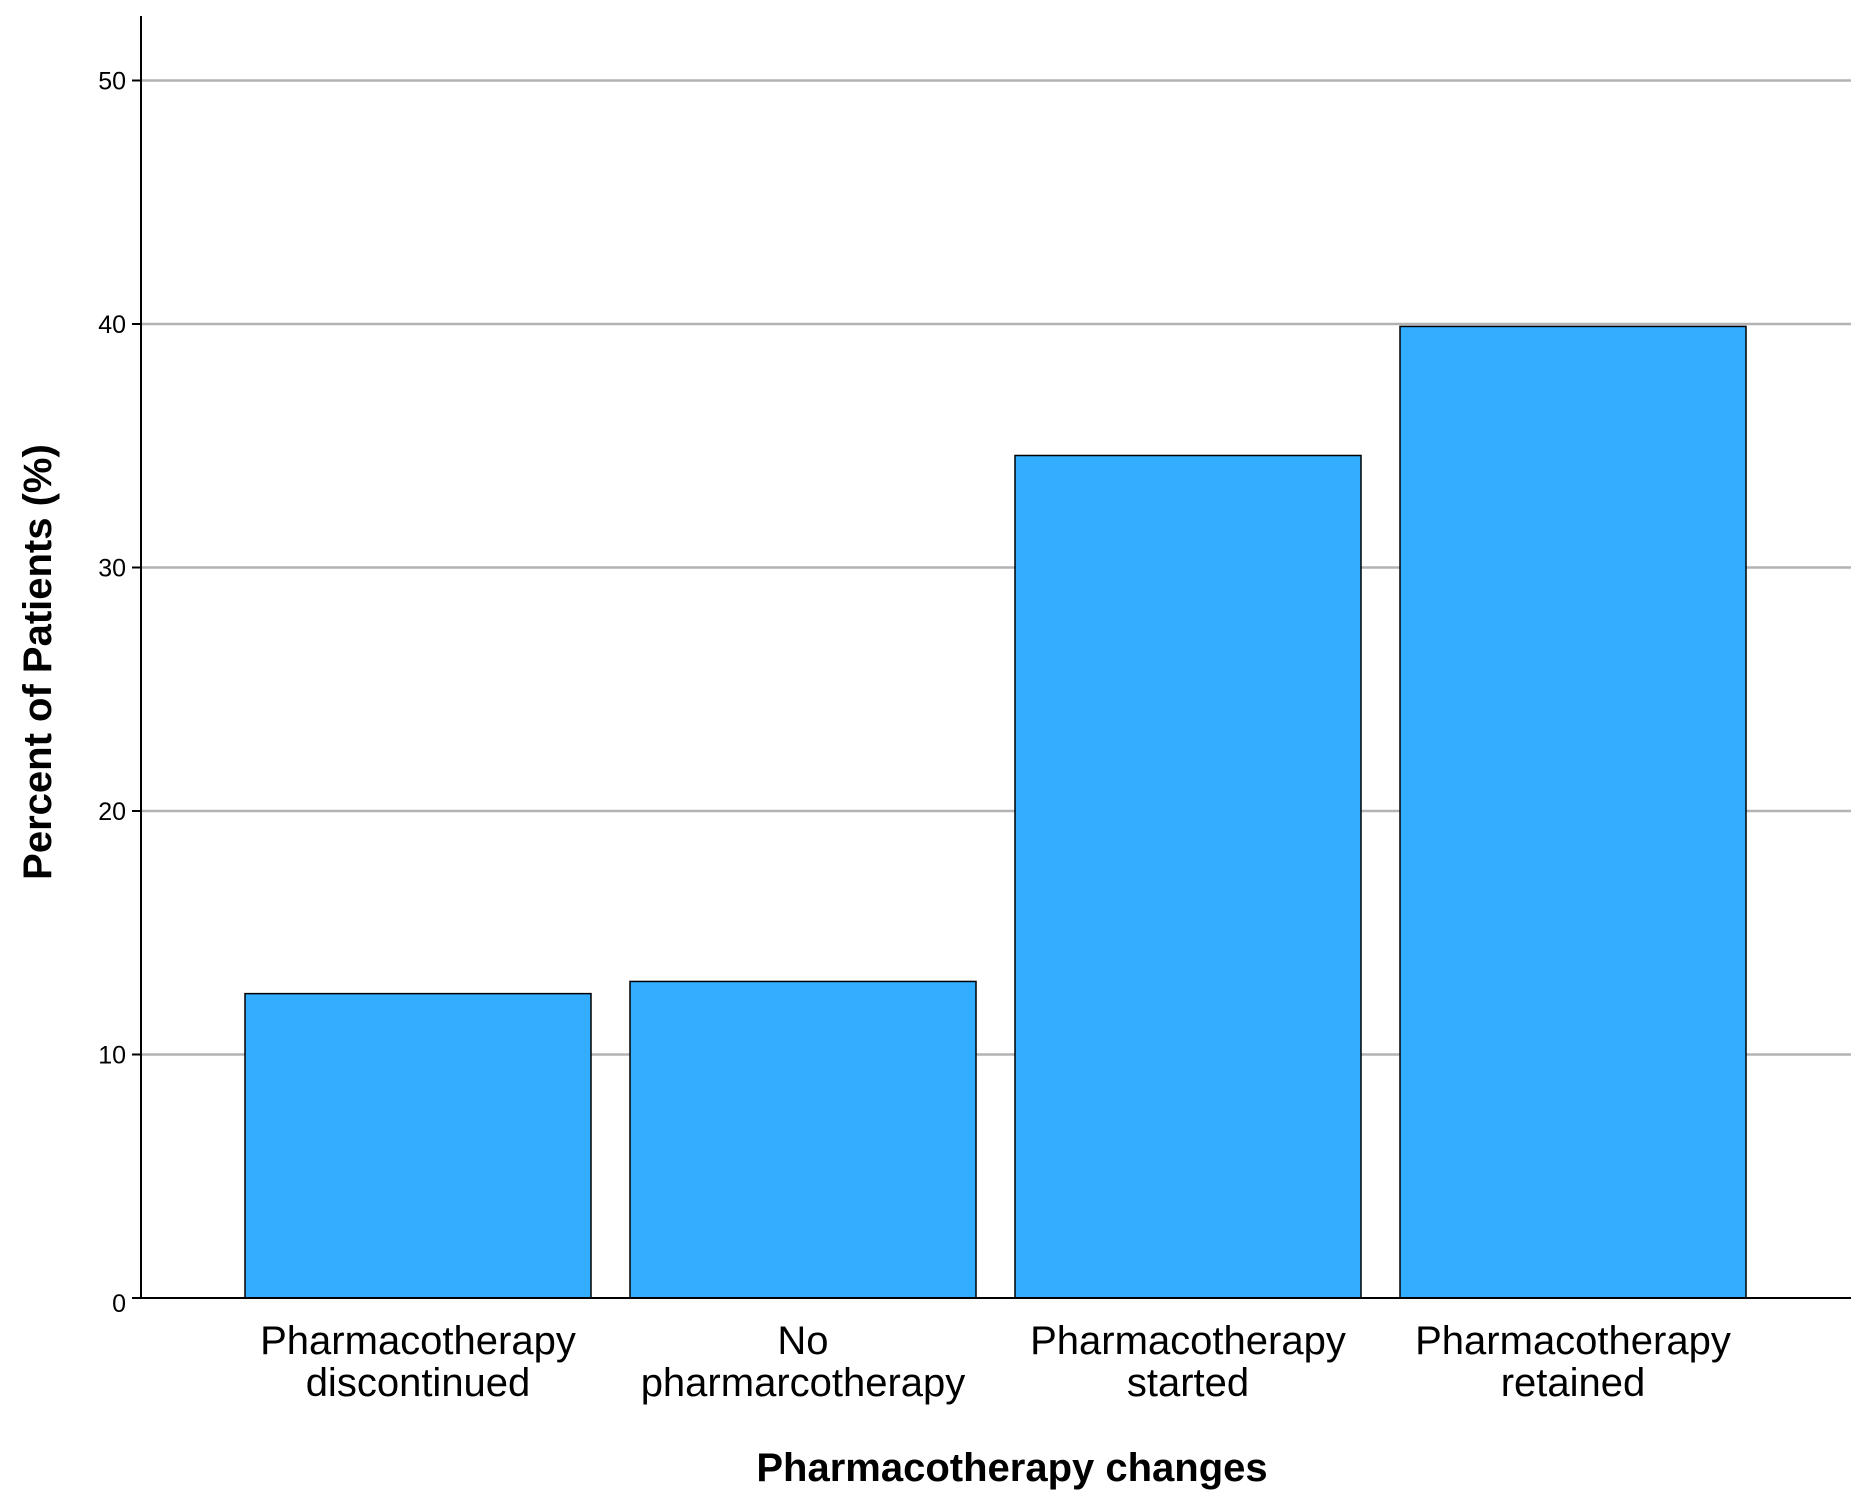  Describe the element at coordinates (112, 82) in the screenshot. I see `y-tick-label: 50` at that location.